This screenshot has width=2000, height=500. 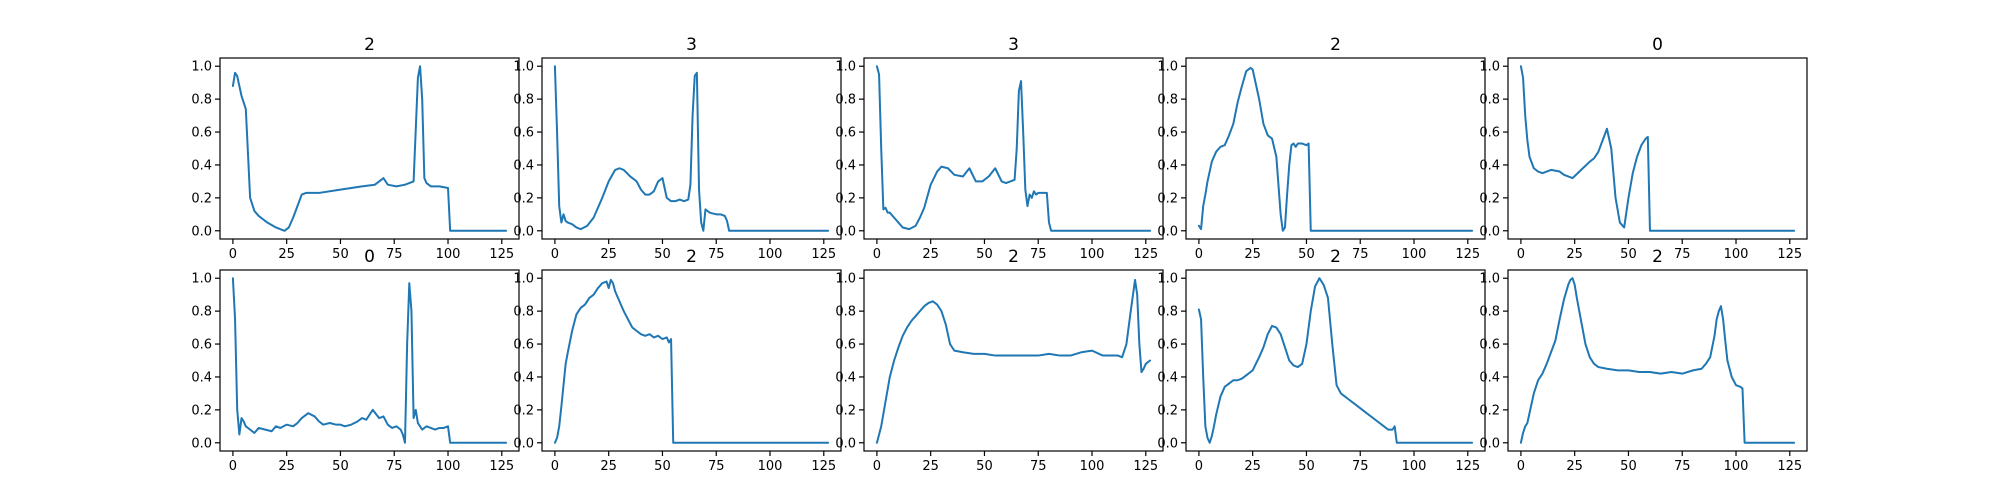 I want to click on subplot-8: 2 0 25 50 75 100 125 0.0 0.2 0.4 0.6 0.8 1.0, so click(x=999, y=360).